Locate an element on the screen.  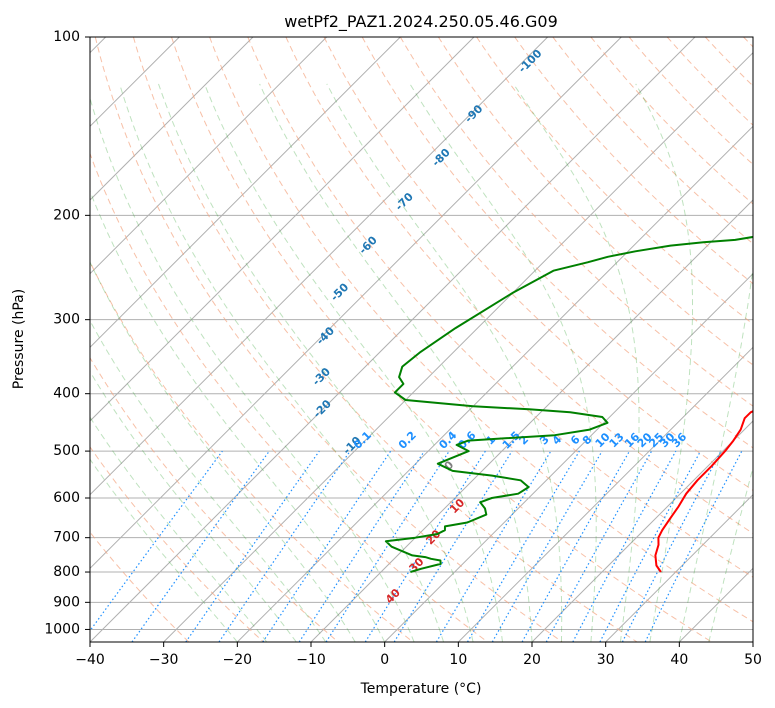
x-tick-label: −20 is located at coordinates (238, 660).